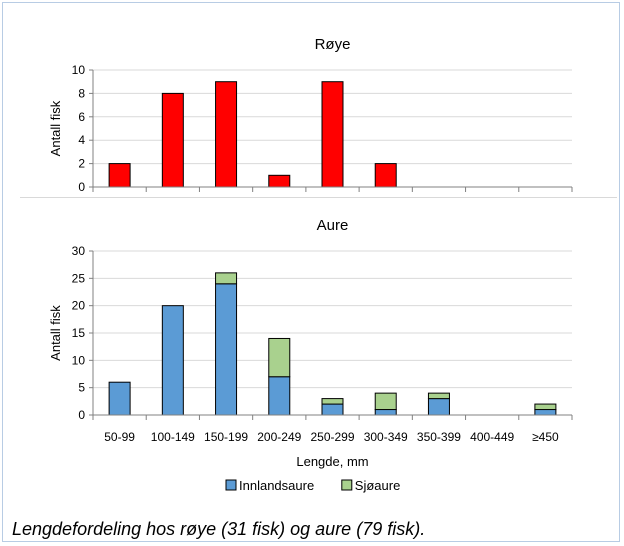  What do you see at coordinates (276, 485) in the screenshot?
I see `legend-label-innlandsaure: Innlandsaure` at bounding box center [276, 485].